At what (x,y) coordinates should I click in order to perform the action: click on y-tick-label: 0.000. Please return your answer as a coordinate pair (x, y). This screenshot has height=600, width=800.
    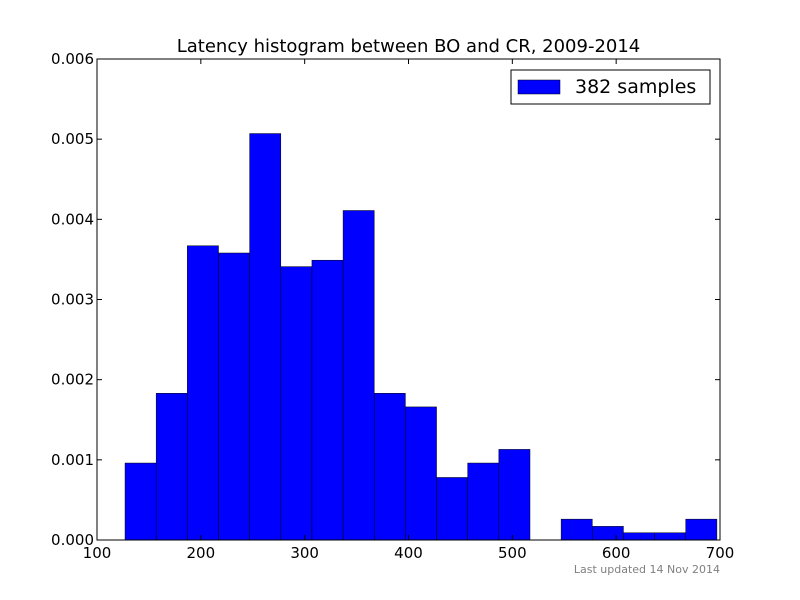
    Looking at the image, I should click on (72, 540).